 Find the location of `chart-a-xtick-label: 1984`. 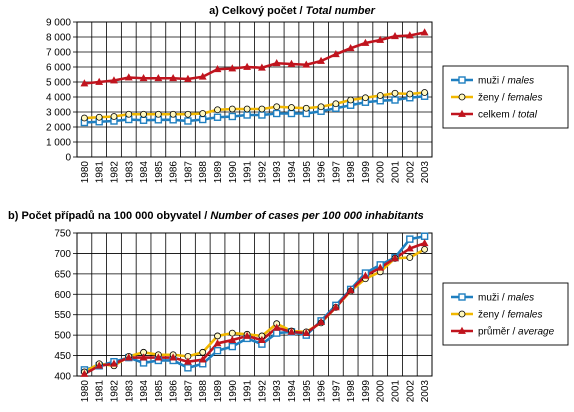

chart-a-xtick-label: 1984 is located at coordinates (144, 172).